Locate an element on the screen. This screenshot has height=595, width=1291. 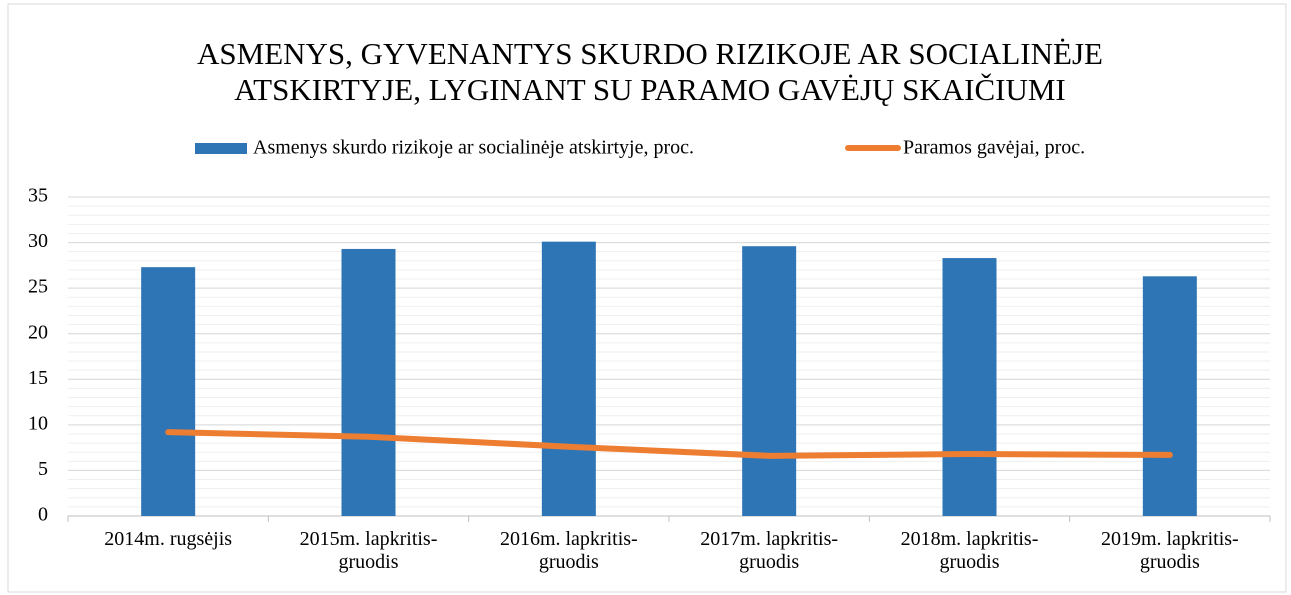
y-tick-label: 20 is located at coordinates (38, 332).